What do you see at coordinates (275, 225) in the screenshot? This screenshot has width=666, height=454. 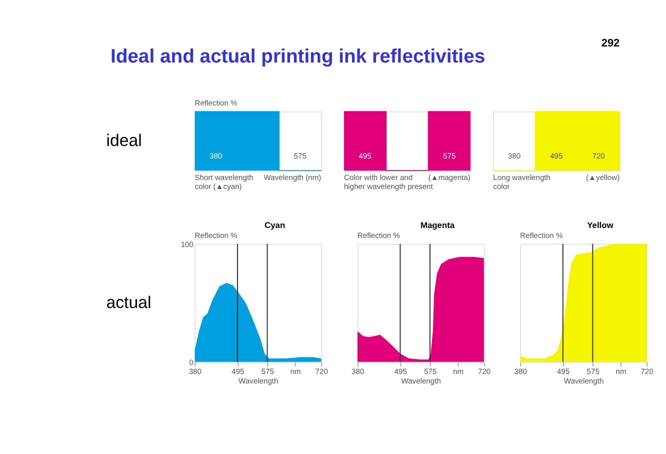 I see `chart-title: Cyan` at bounding box center [275, 225].